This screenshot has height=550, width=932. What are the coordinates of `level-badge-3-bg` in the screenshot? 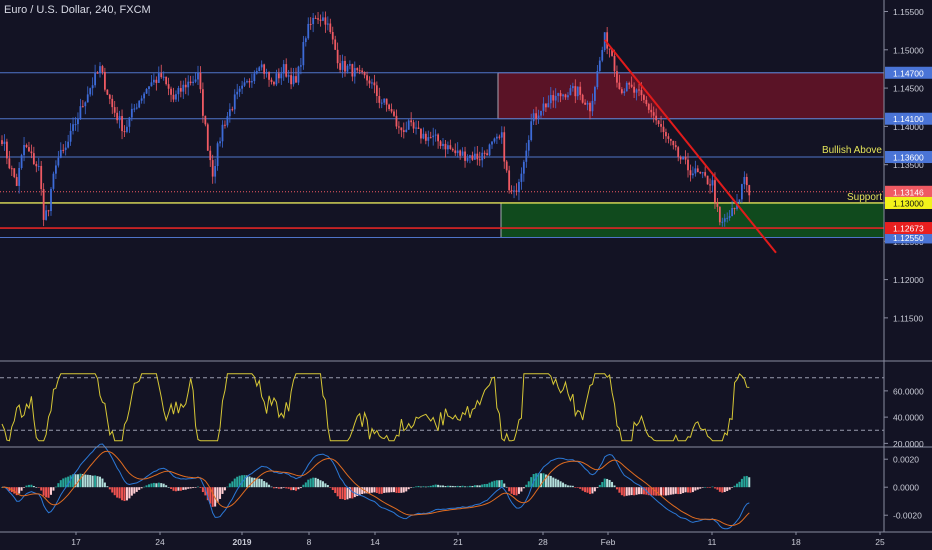 It's located at (908, 237).